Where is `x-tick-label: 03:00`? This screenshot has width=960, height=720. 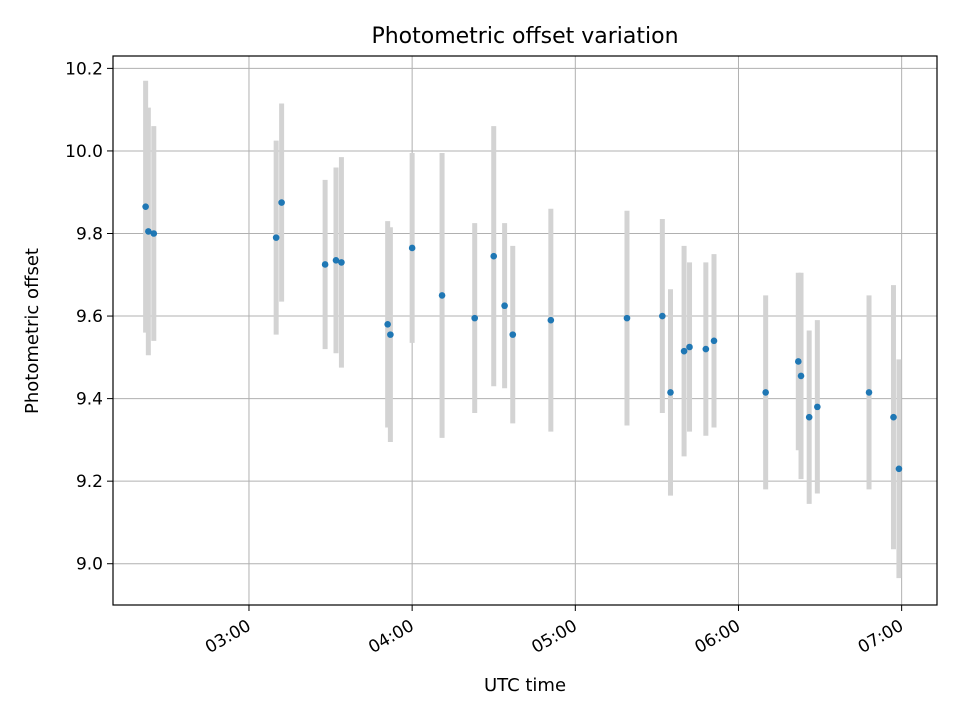
x-tick-label: 03:00 is located at coordinates (228, 637).